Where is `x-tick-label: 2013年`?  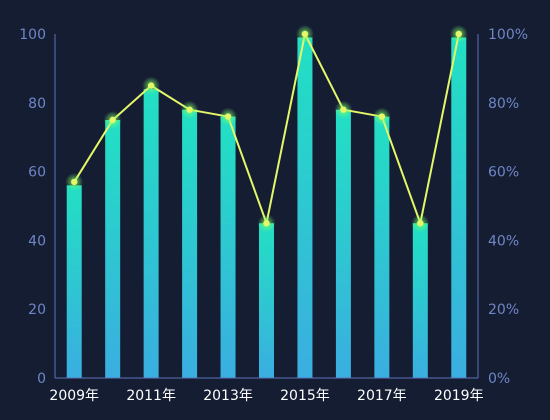 x-tick-label: 2013年 is located at coordinates (228, 396).